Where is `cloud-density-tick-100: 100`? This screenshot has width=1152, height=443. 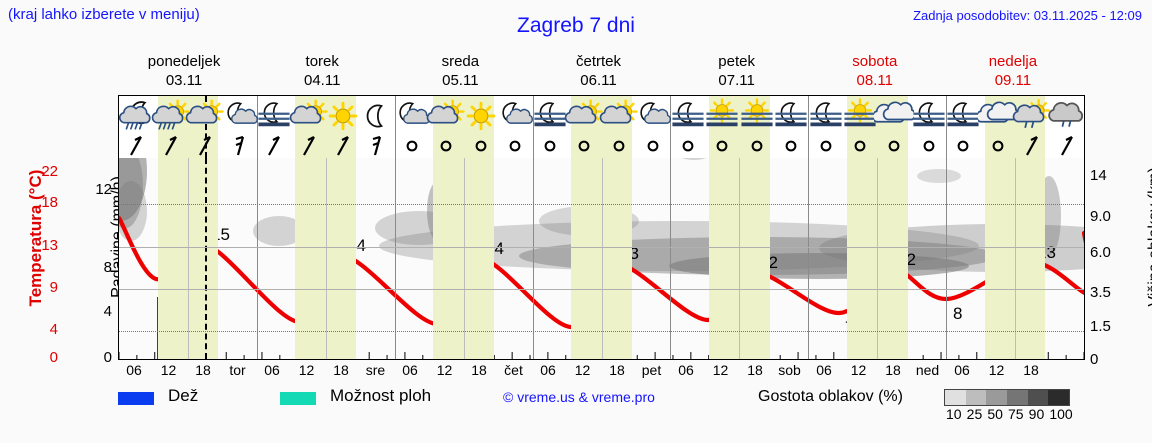
cloud-density-tick-100: 100 is located at coordinates (1061, 414).